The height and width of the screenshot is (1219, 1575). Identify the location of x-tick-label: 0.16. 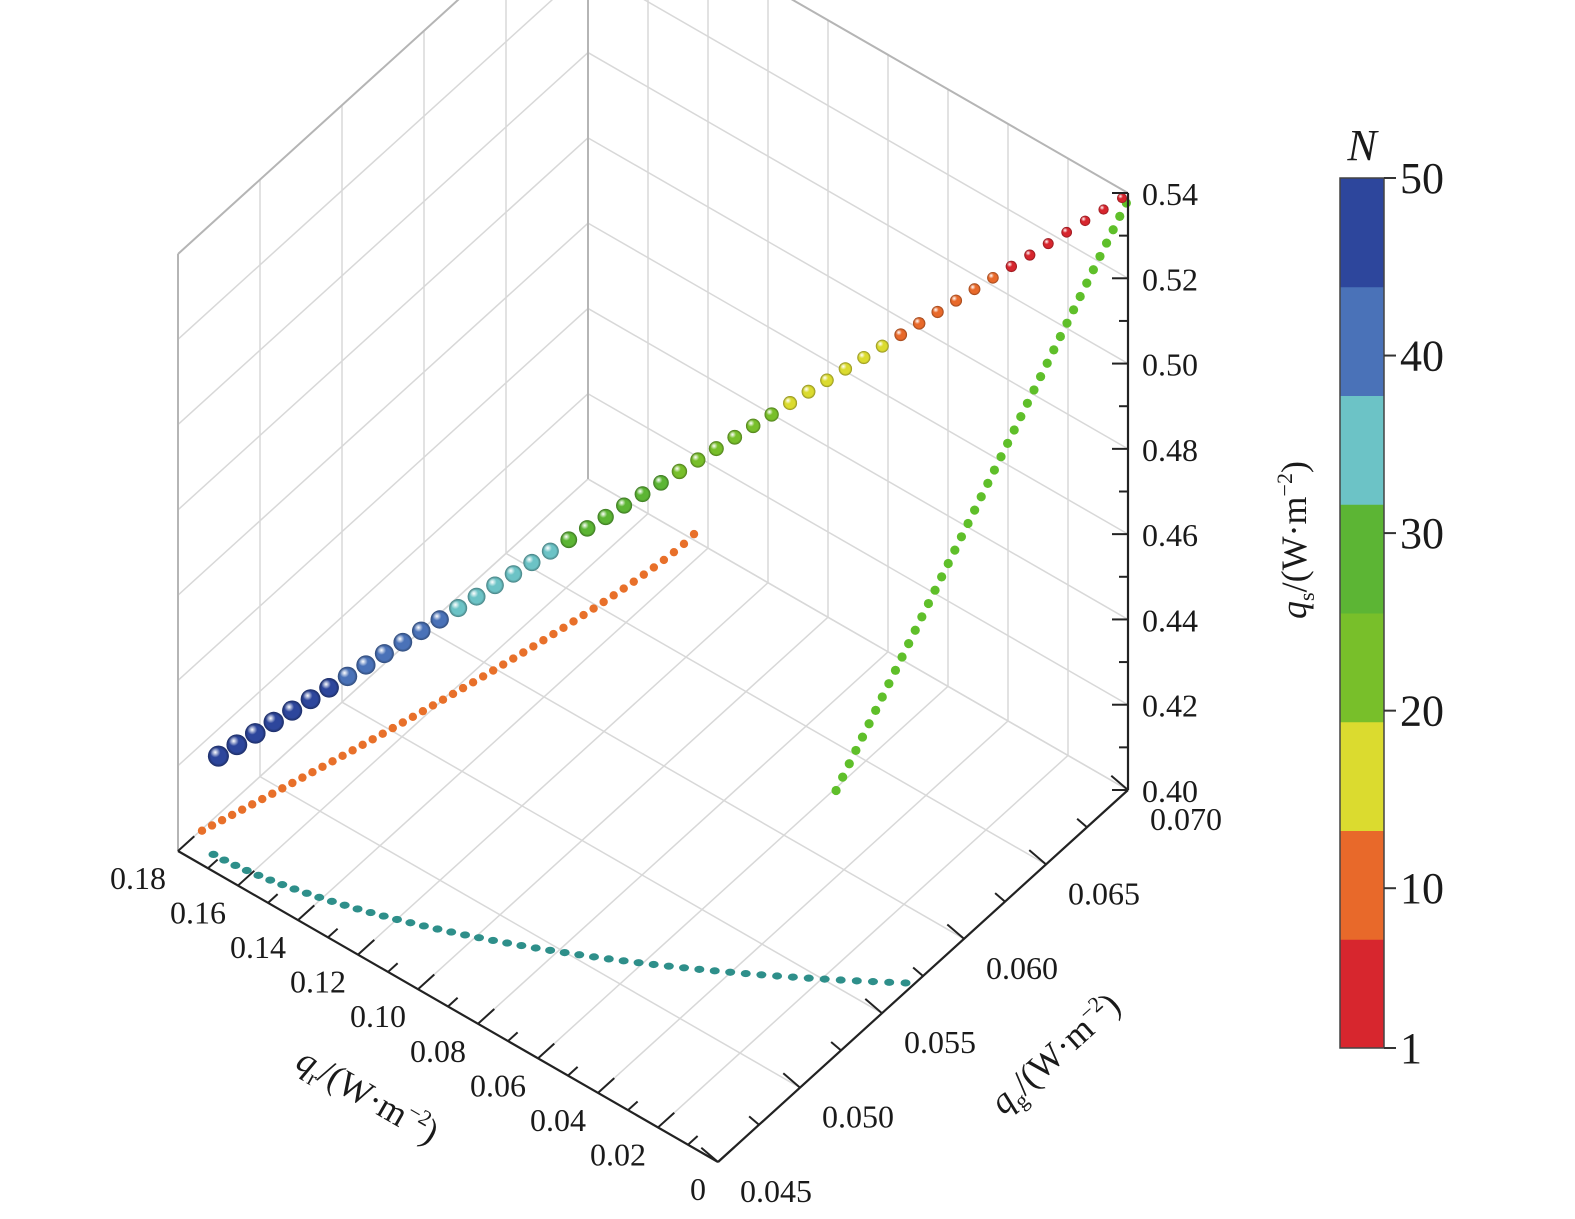
(198, 913).